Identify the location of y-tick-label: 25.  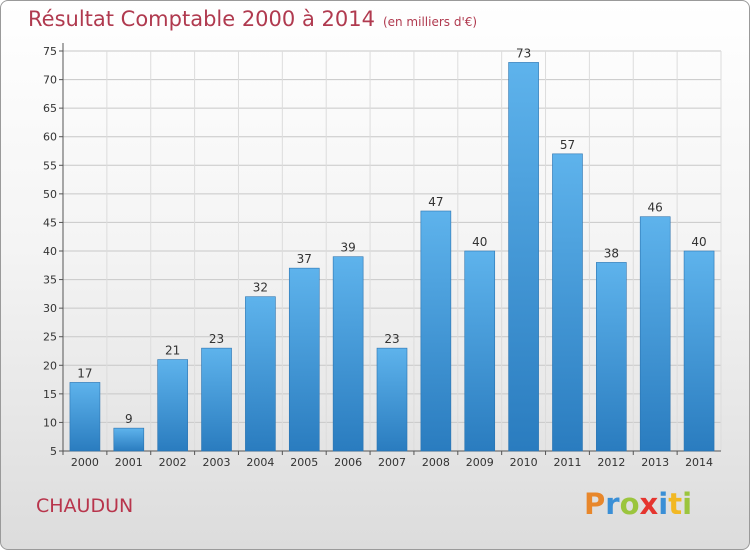
(50, 337).